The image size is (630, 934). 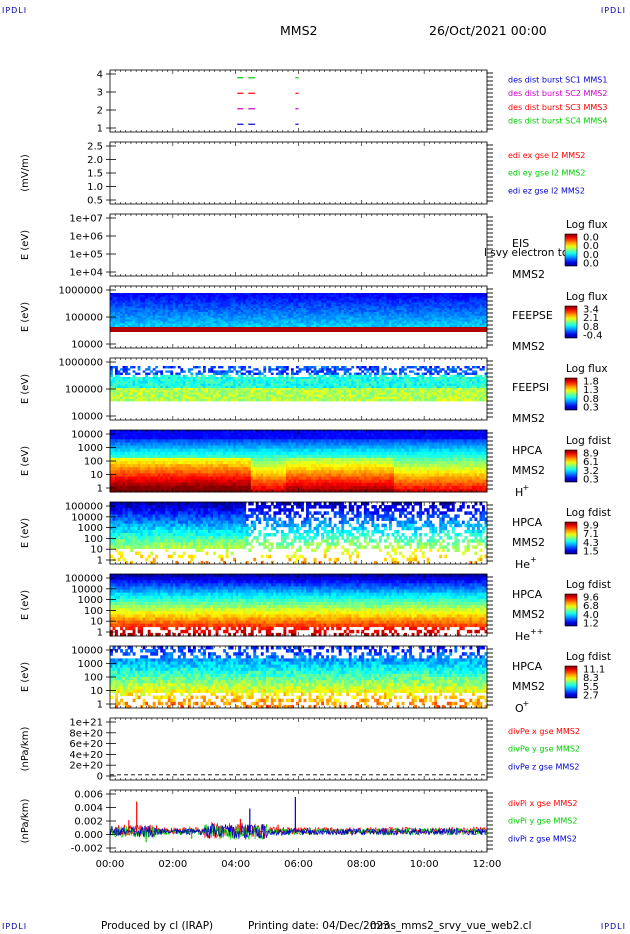 What do you see at coordinates (95, 147) in the screenshot?
I see `y-tick-label: 2.5` at bounding box center [95, 147].